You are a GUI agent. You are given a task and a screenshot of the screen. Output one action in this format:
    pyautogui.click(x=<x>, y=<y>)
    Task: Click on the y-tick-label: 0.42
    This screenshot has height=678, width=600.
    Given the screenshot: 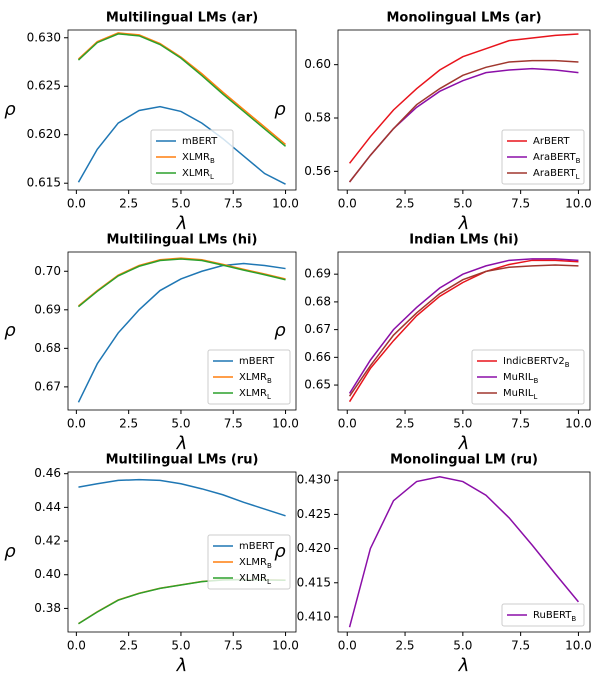 What is the action you would take?
    pyautogui.click(x=47, y=541)
    